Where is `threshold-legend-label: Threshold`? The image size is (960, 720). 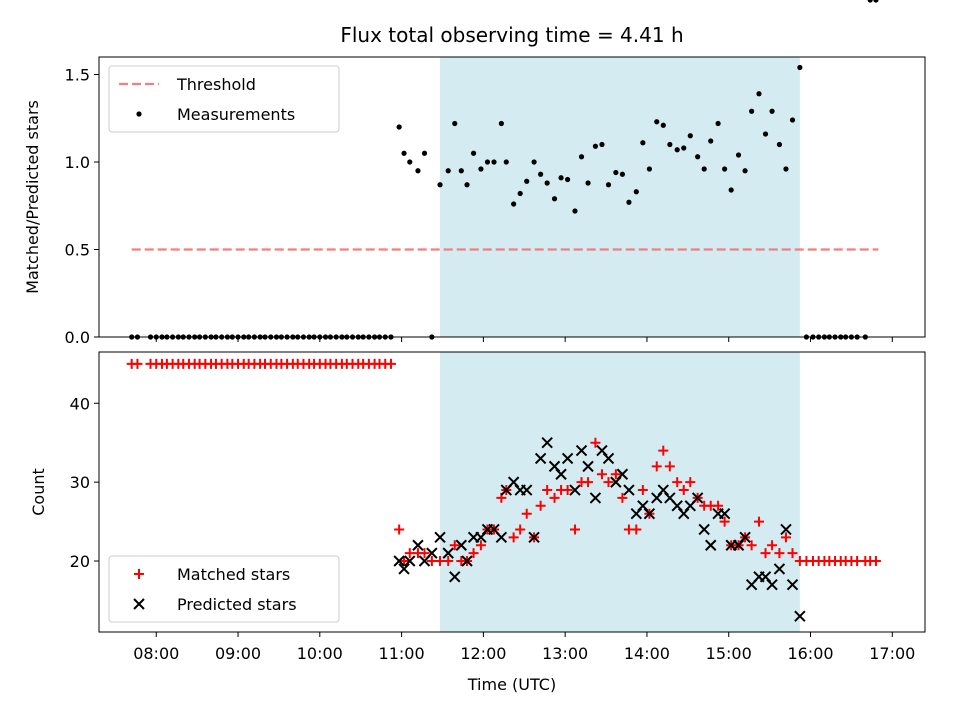 threshold-legend-label: Threshold is located at coordinates (216, 84).